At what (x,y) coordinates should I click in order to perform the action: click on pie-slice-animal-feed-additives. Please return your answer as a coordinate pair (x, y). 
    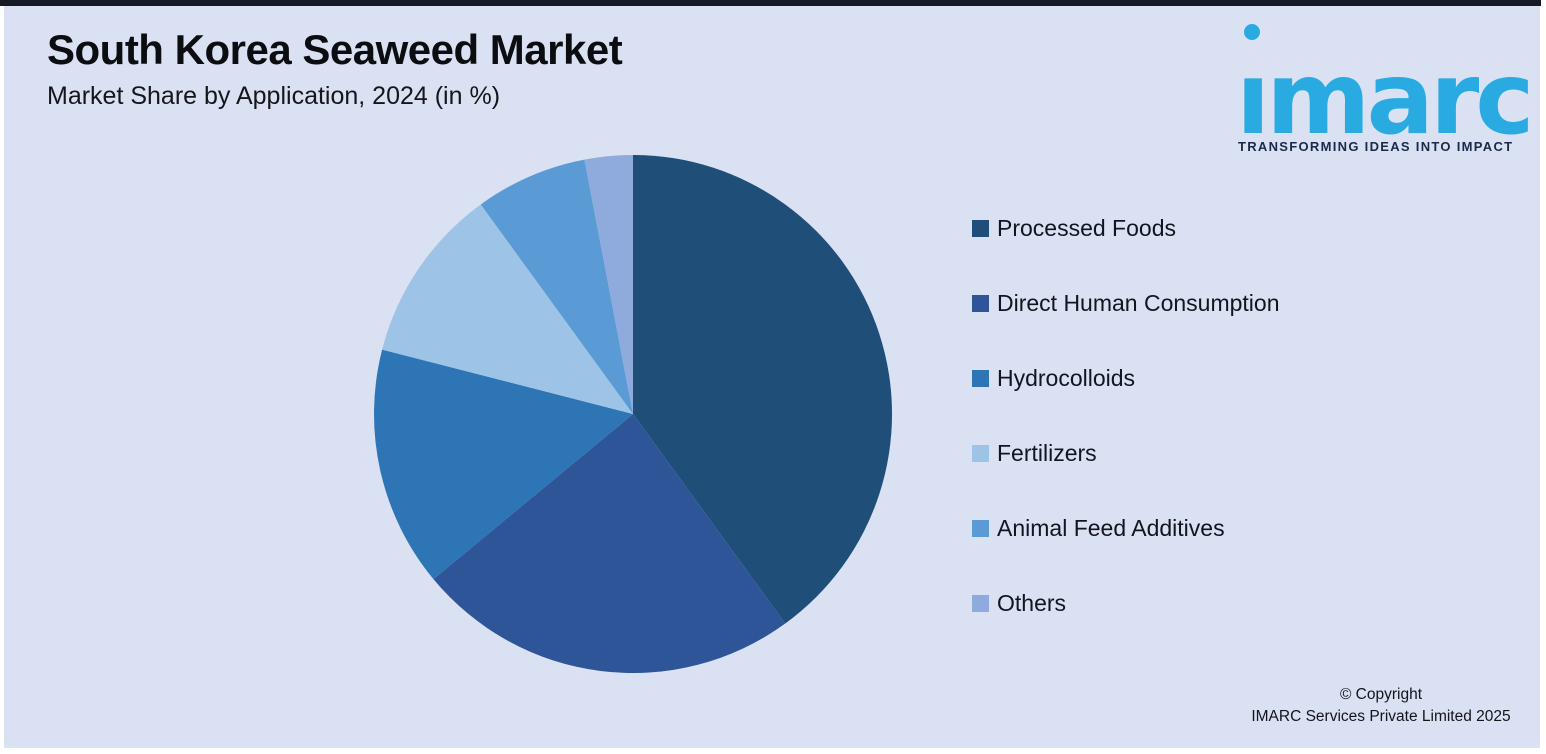
    Looking at the image, I should click on (556, 286).